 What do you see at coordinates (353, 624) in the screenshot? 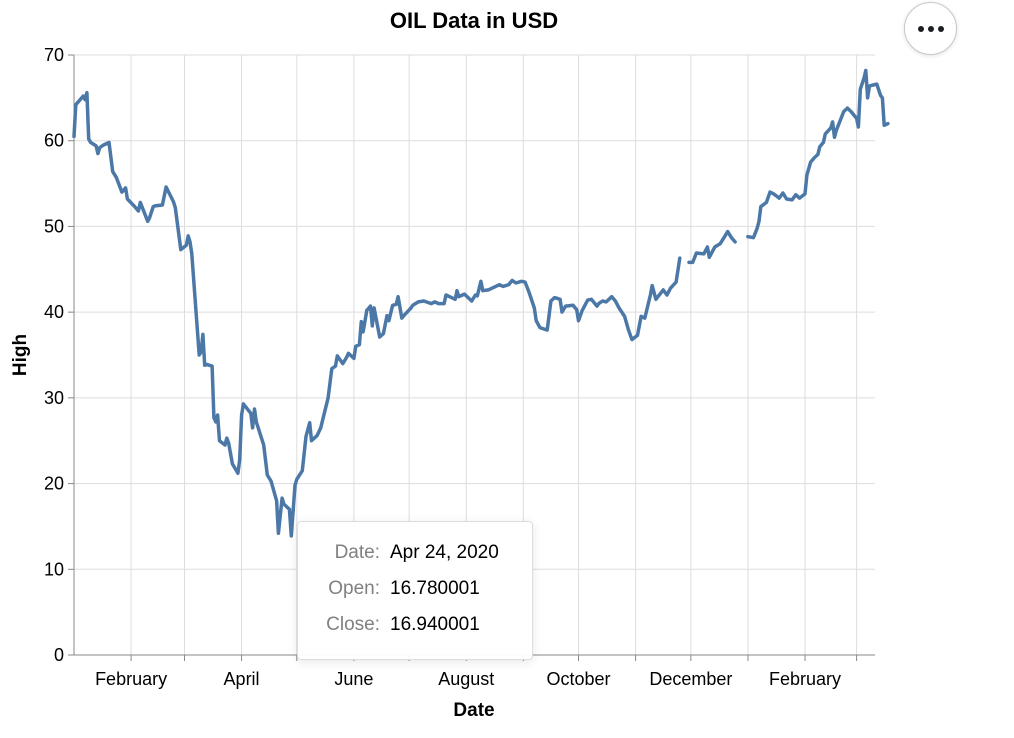
I see `tooltip-key: Close:` at bounding box center [353, 624].